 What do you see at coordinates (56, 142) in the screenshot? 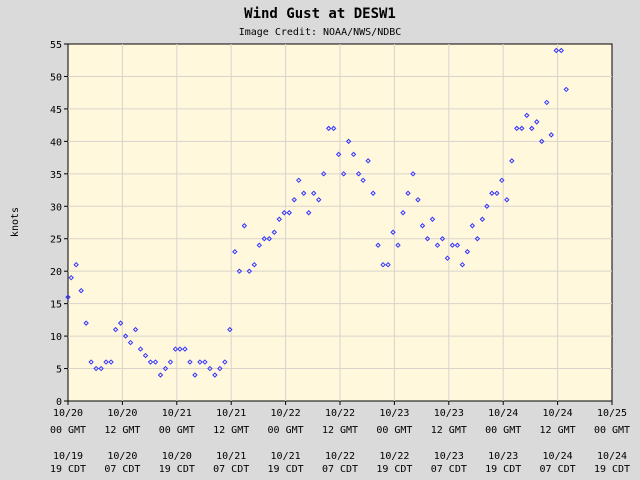
I see `y-tick-label: 40` at bounding box center [56, 142].